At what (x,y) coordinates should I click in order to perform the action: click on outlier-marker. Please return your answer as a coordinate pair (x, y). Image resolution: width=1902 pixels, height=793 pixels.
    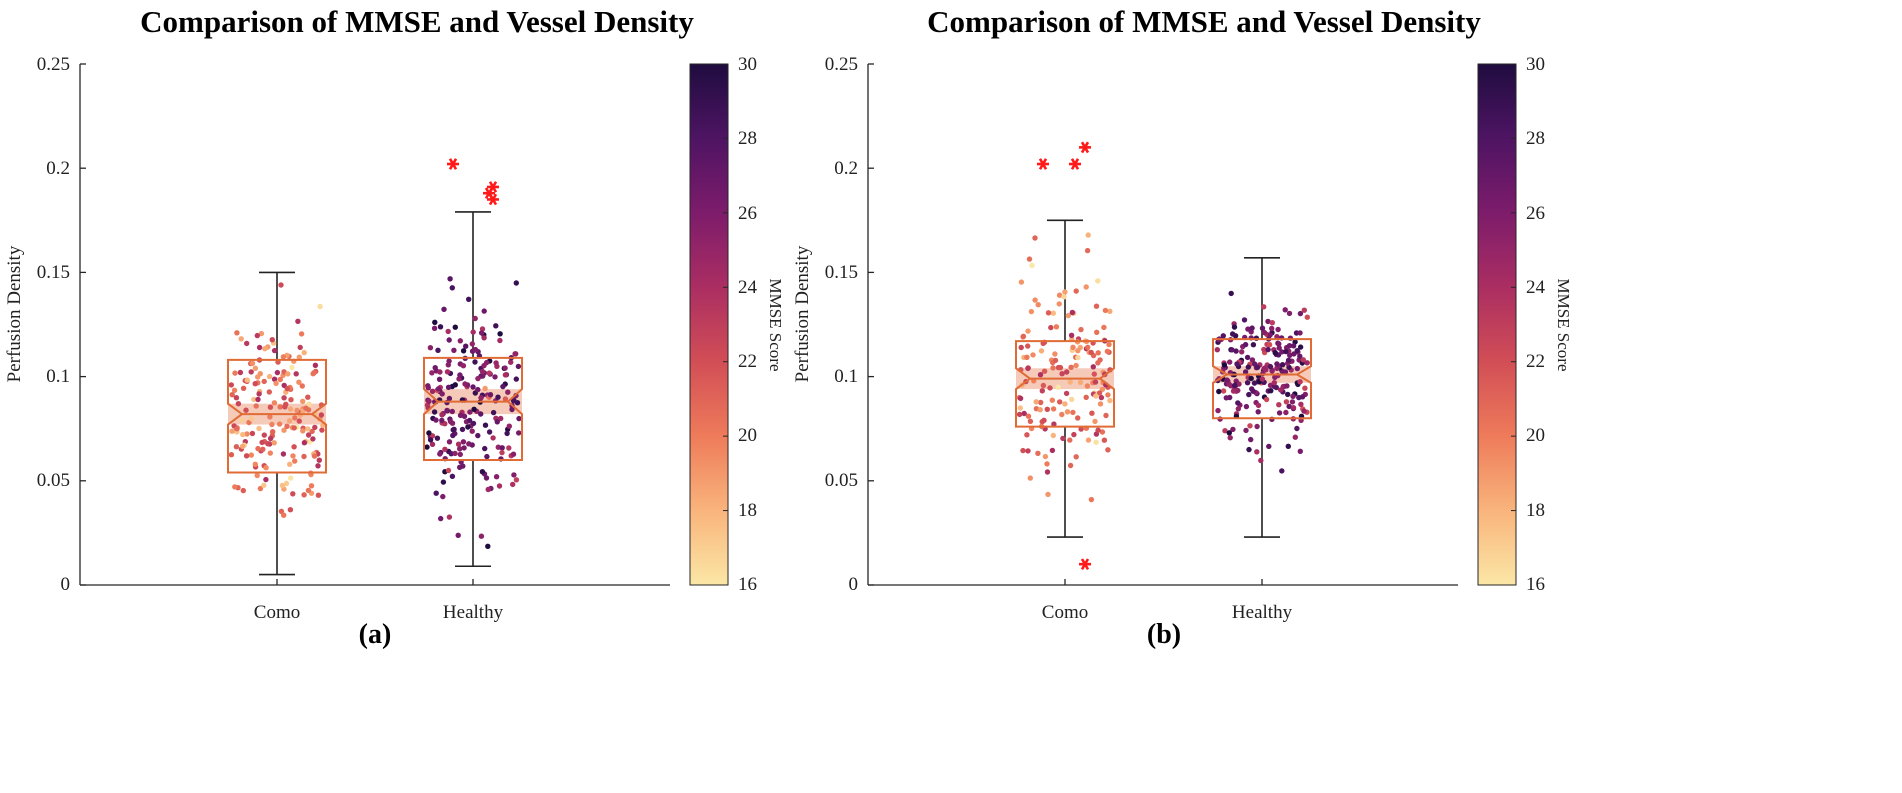
    Looking at the image, I should click on (1043, 164).